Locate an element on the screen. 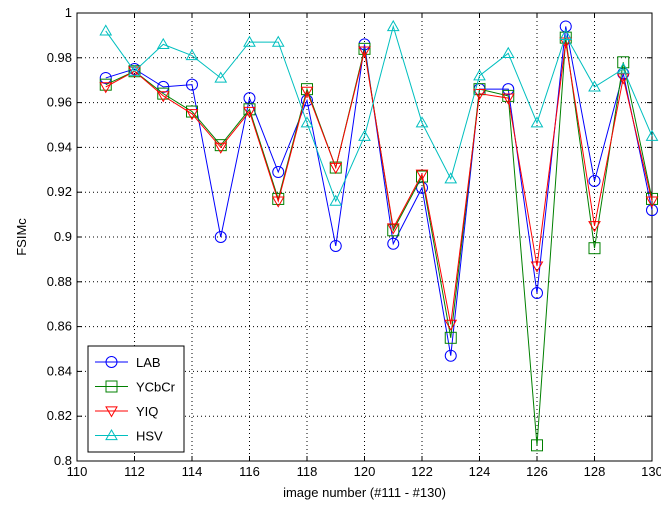 The height and width of the screenshot is (510, 661). y-tick-label: 0.82 is located at coordinates (59, 415).